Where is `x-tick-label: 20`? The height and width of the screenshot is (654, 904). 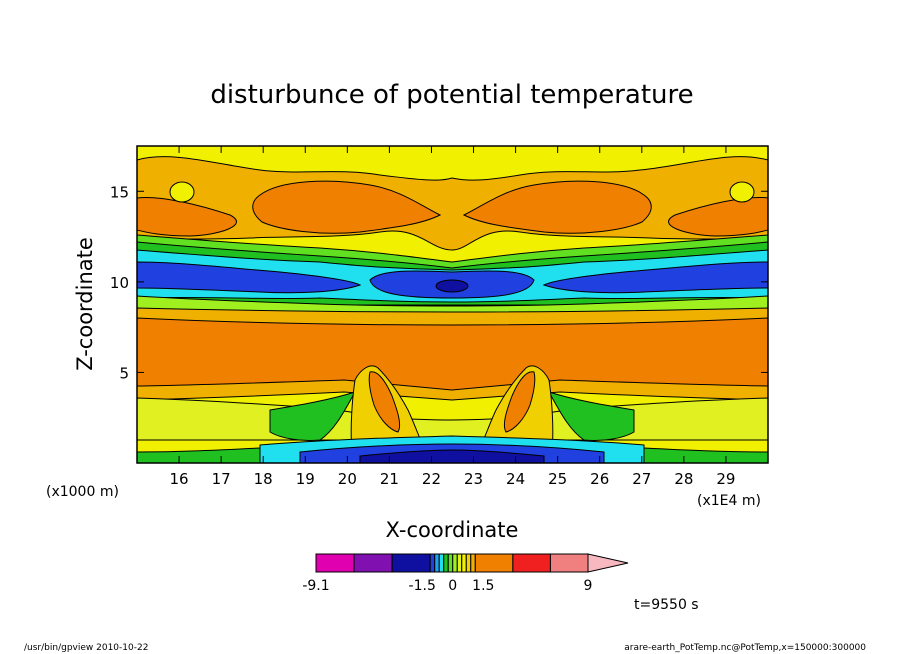 x-tick-label: 20 is located at coordinates (347, 479).